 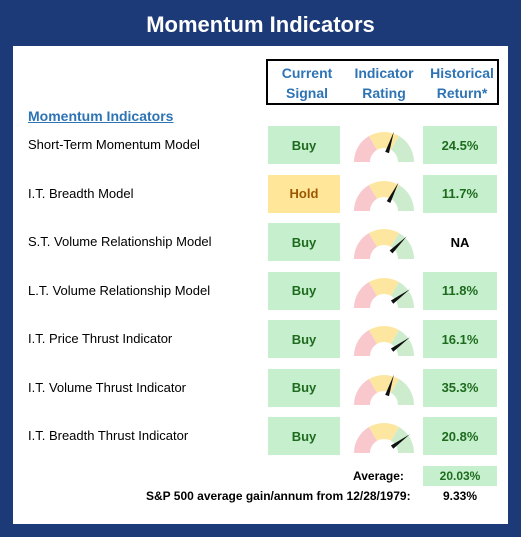 I want to click on indicator-label: I.T. Breadth Model, so click(x=81, y=193).